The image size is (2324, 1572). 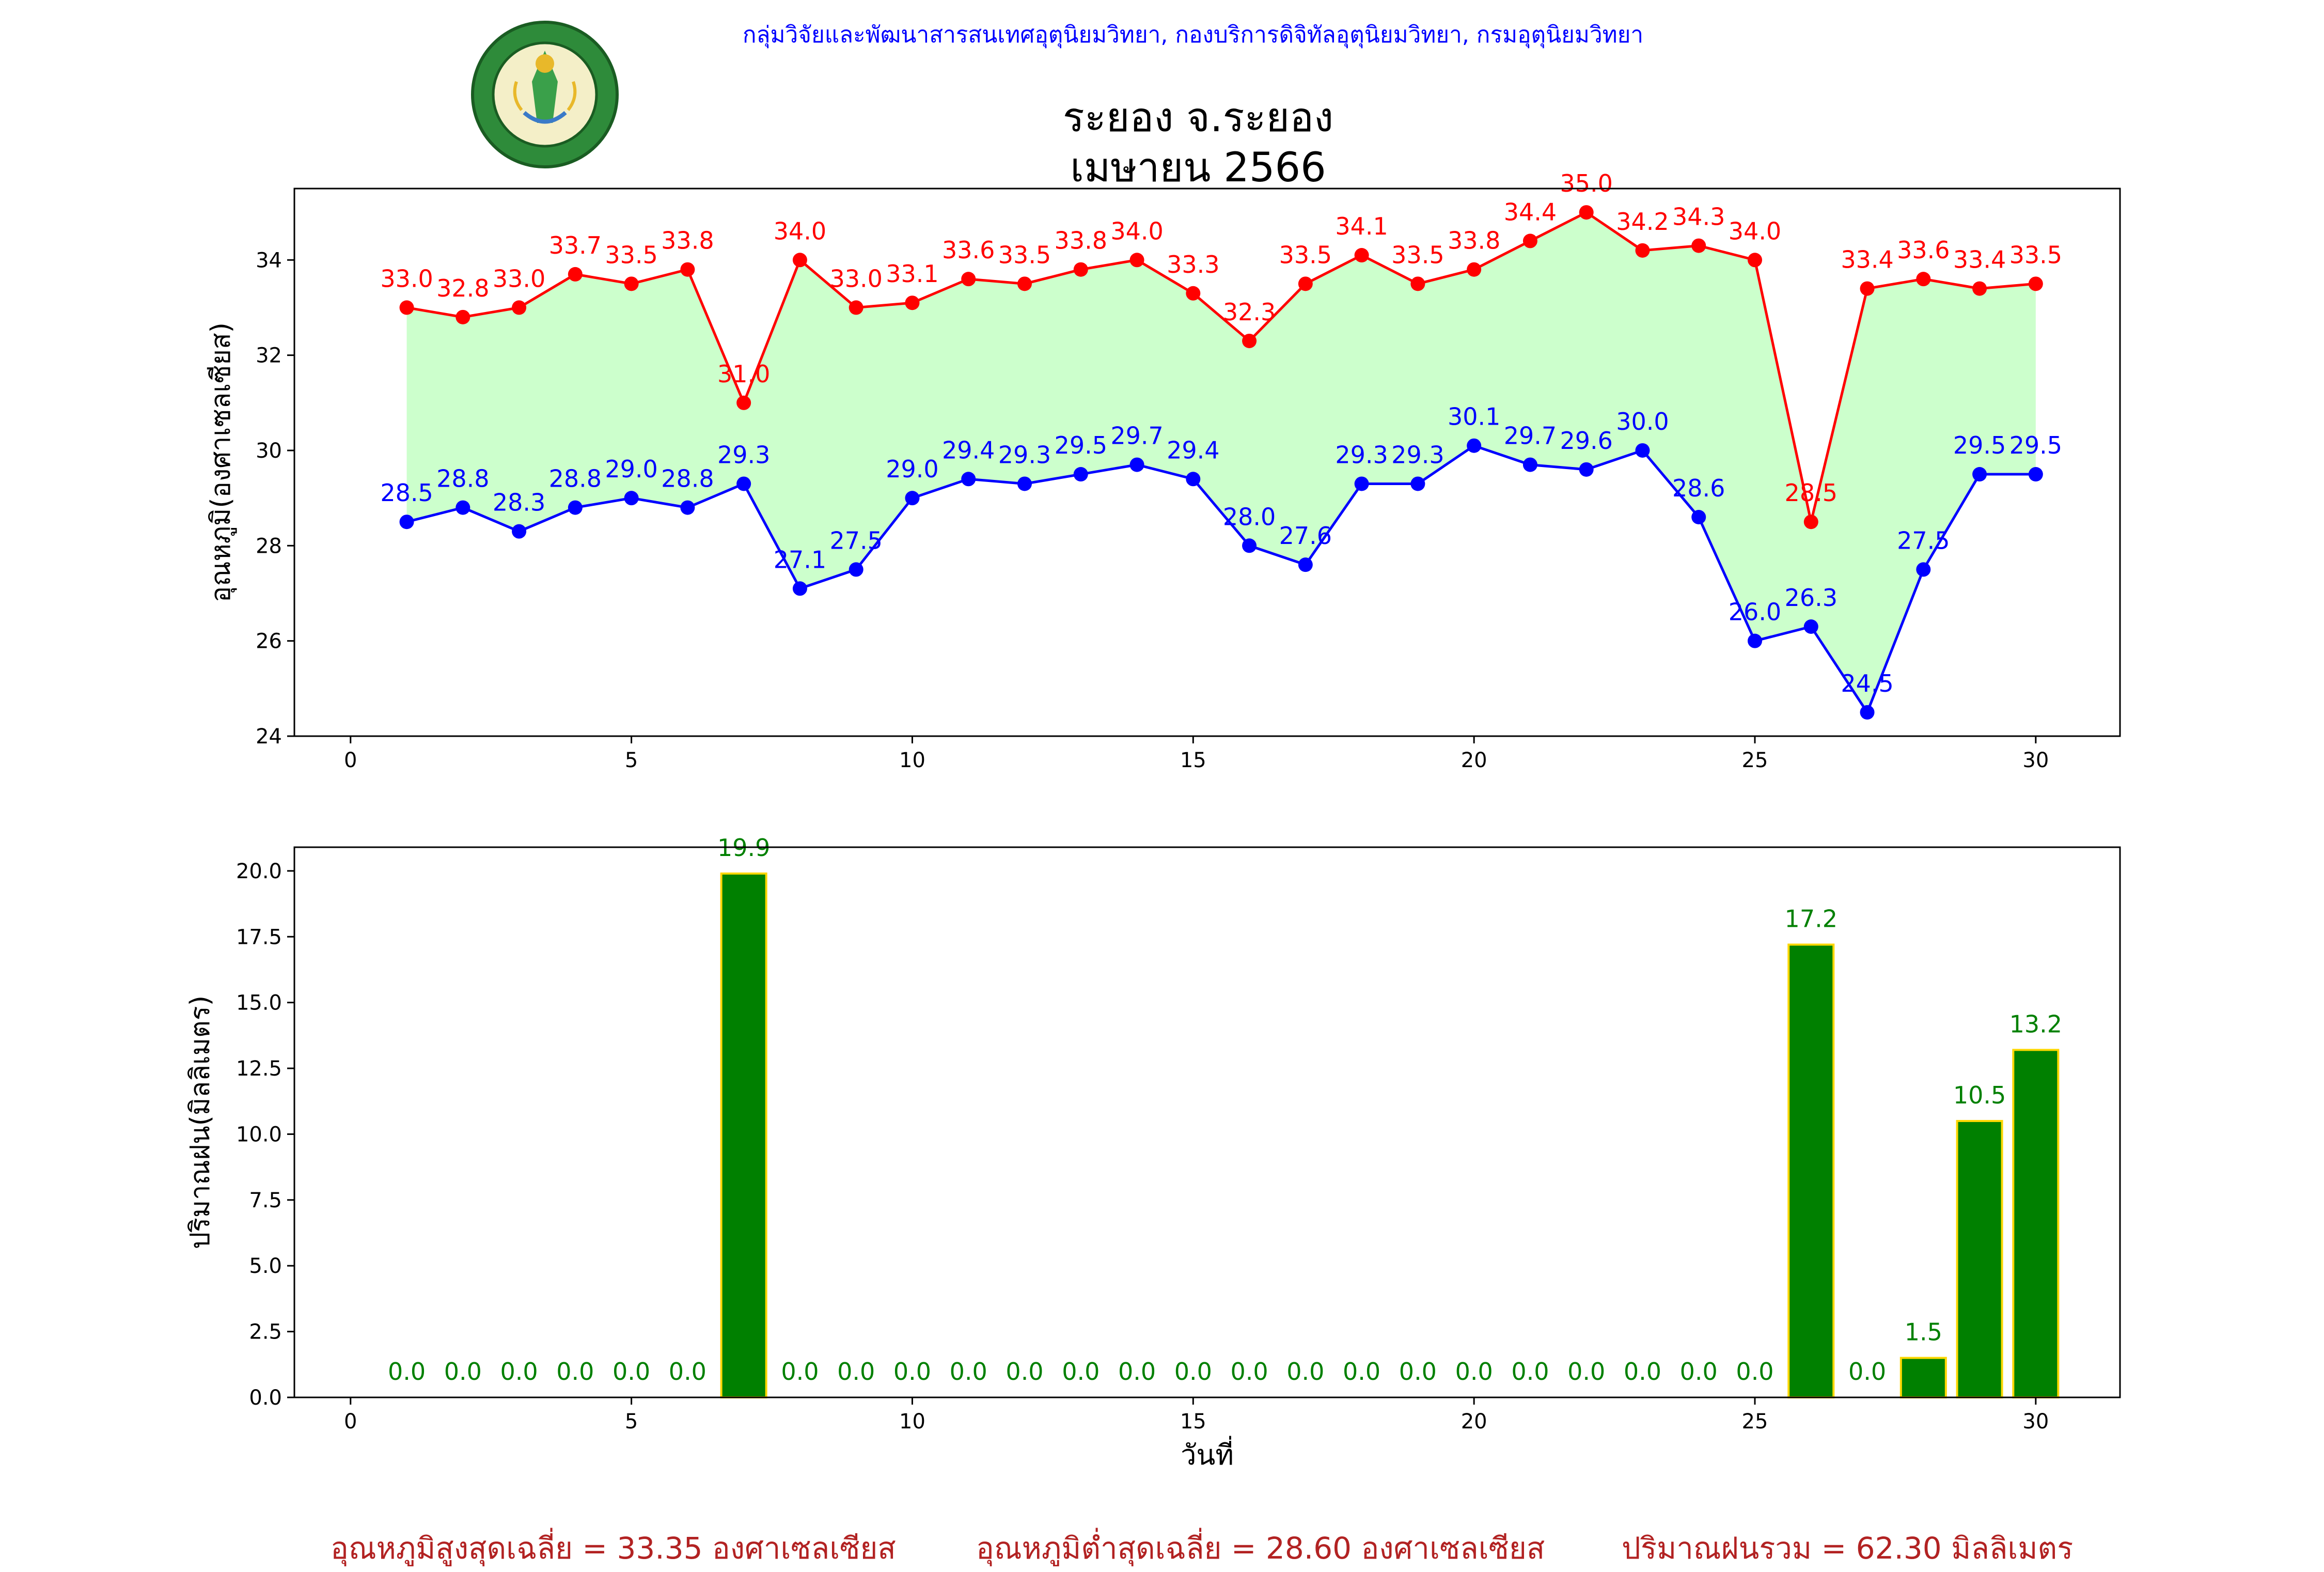 I want to click on x-tick-label: 30, so click(x=2036, y=760).